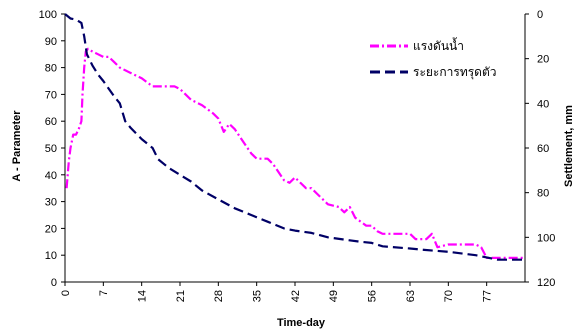 The width and height of the screenshot is (579, 332). I want to click on y-left-tick-label: 50, so click(51, 149).